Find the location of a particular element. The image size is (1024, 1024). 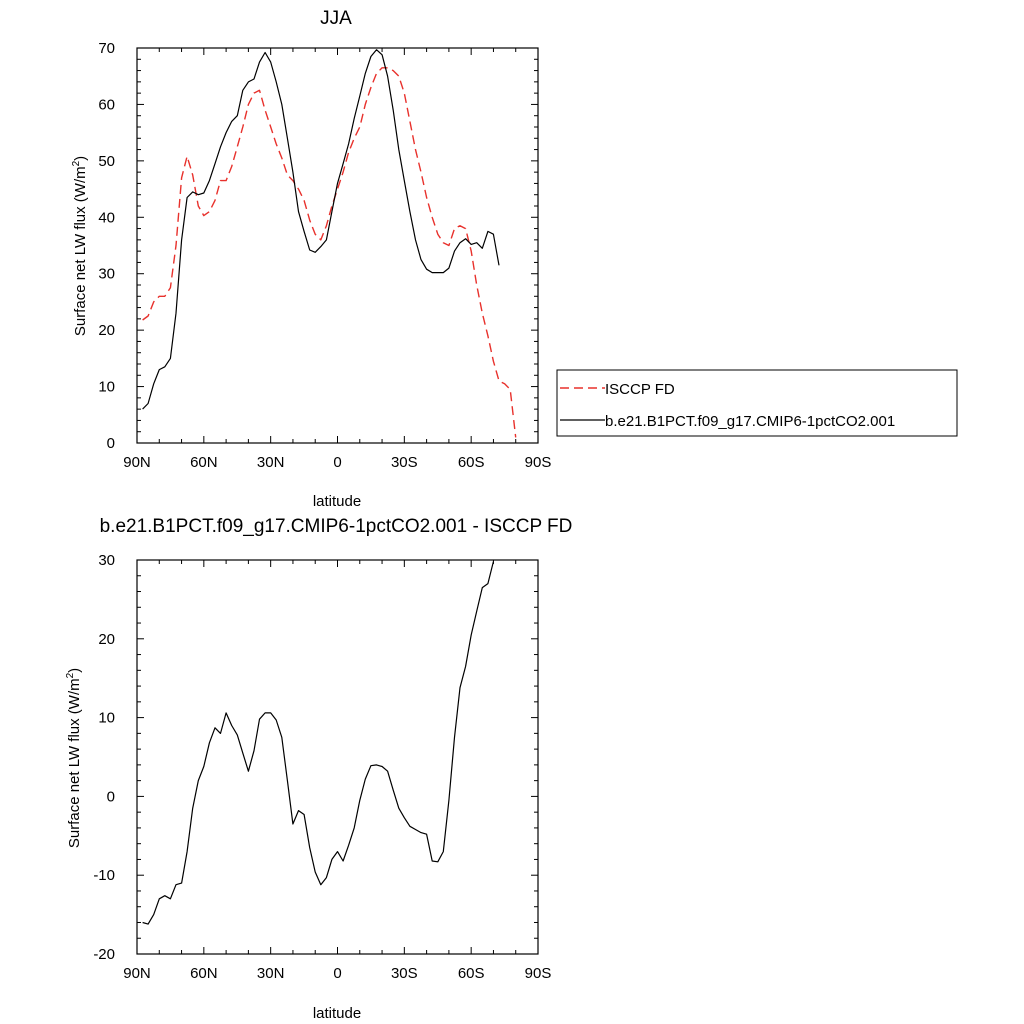

top-chart-series-line-isccp is located at coordinates (329, 252).